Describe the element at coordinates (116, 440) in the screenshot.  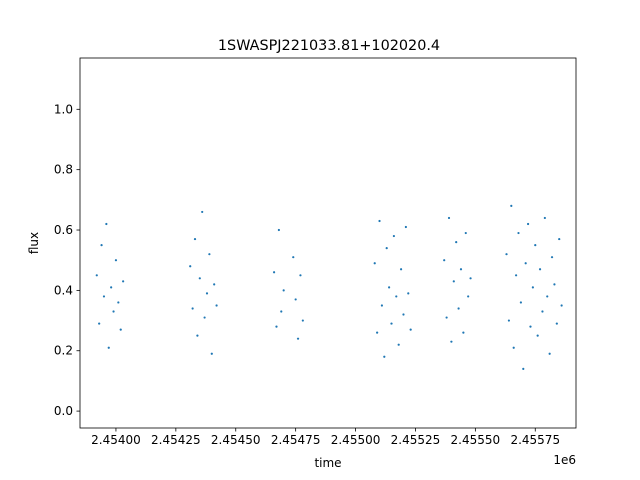
I see `x-tick-label: 2.45400` at that location.